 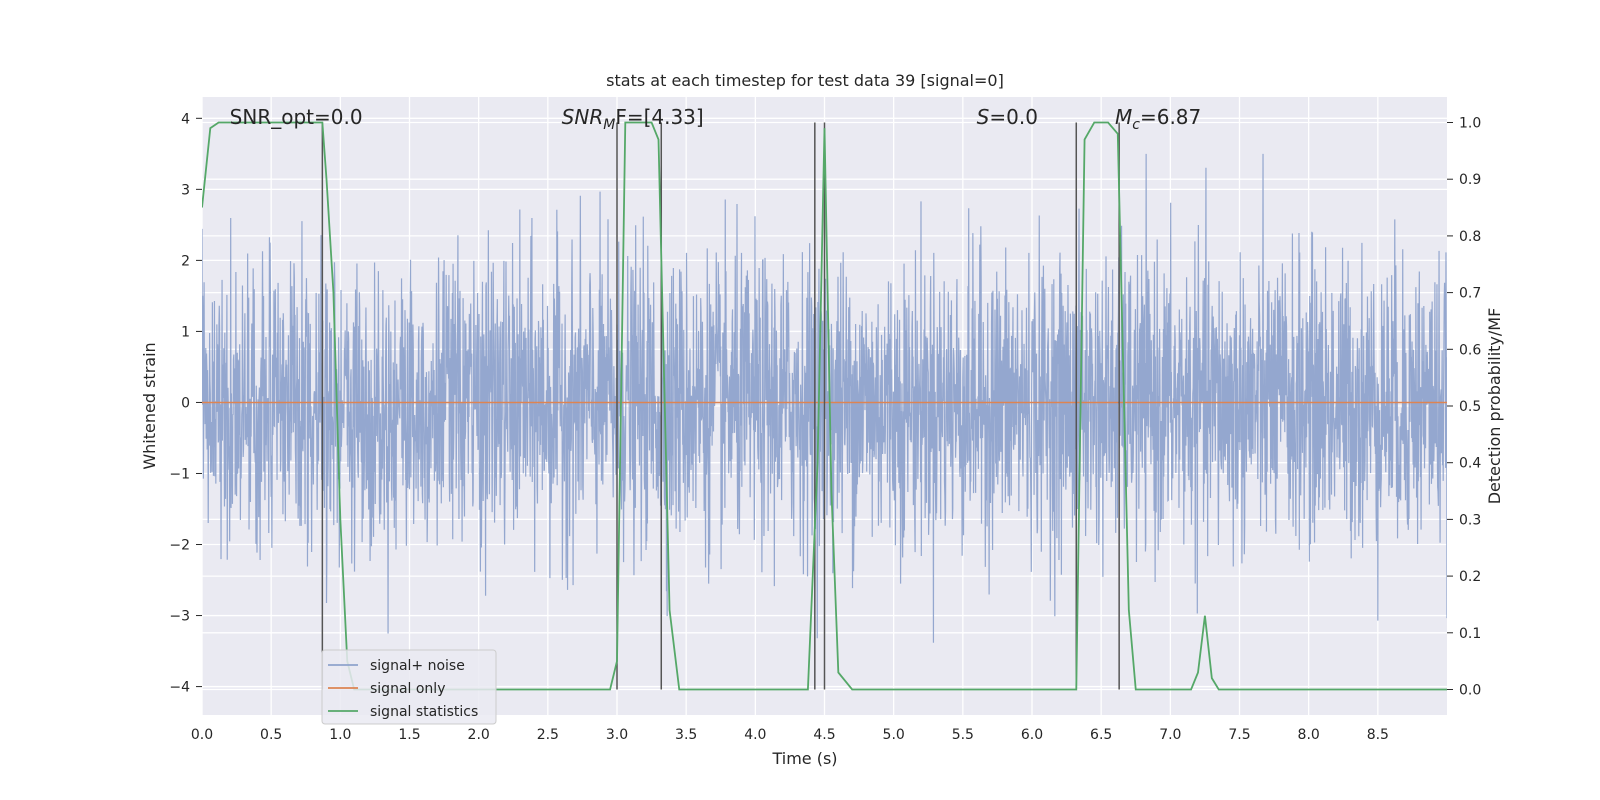 What do you see at coordinates (1007, 117) in the screenshot?
I see `annotation-text: S=0.0` at bounding box center [1007, 117].